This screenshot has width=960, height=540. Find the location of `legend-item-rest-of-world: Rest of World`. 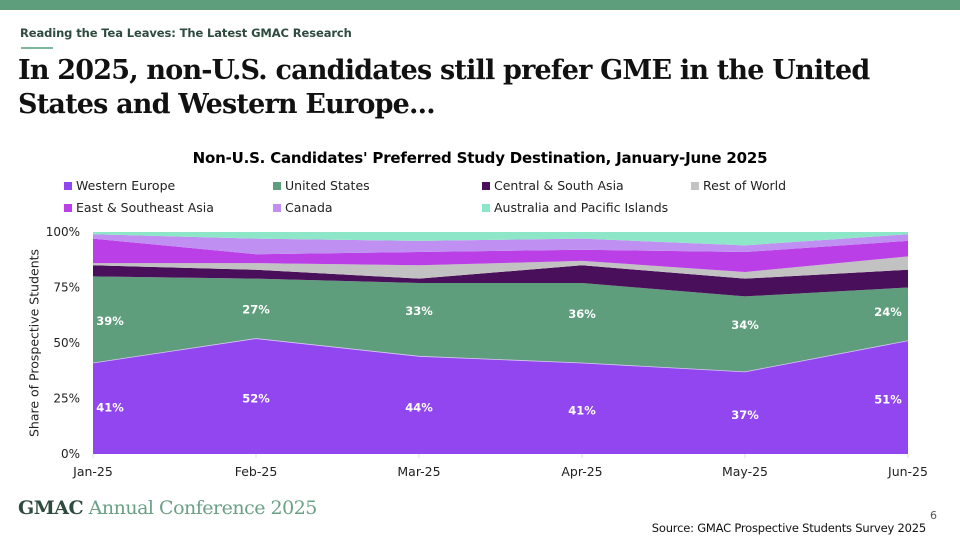

legend-item-rest-of-world: Rest of World is located at coordinates (738, 185).